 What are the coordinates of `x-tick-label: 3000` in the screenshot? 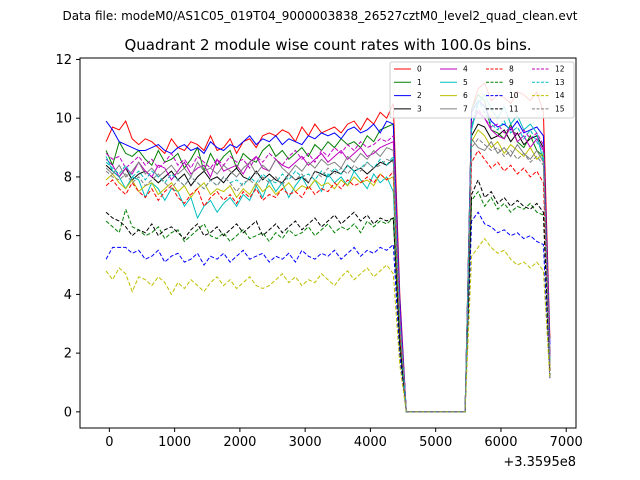 It's located at (305, 442).